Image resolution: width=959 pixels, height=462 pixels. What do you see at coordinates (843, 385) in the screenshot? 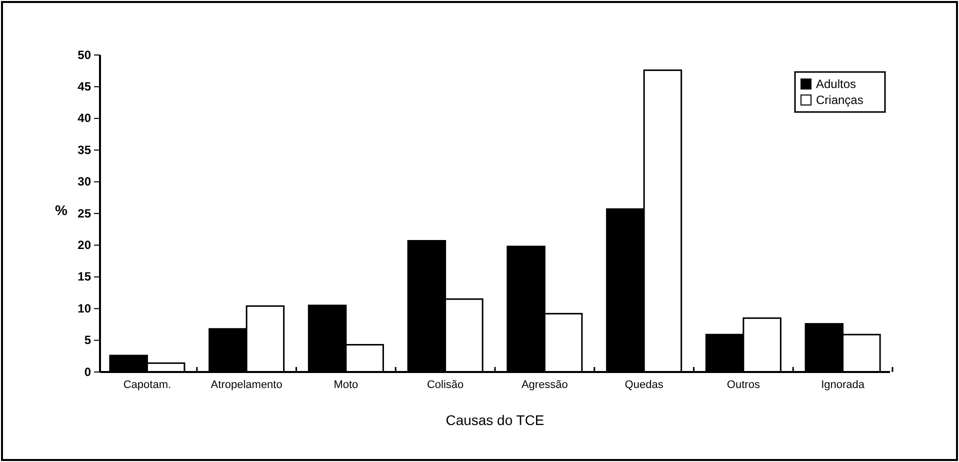
I see `x-tick-label: Ignorada` at bounding box center [843, 385].